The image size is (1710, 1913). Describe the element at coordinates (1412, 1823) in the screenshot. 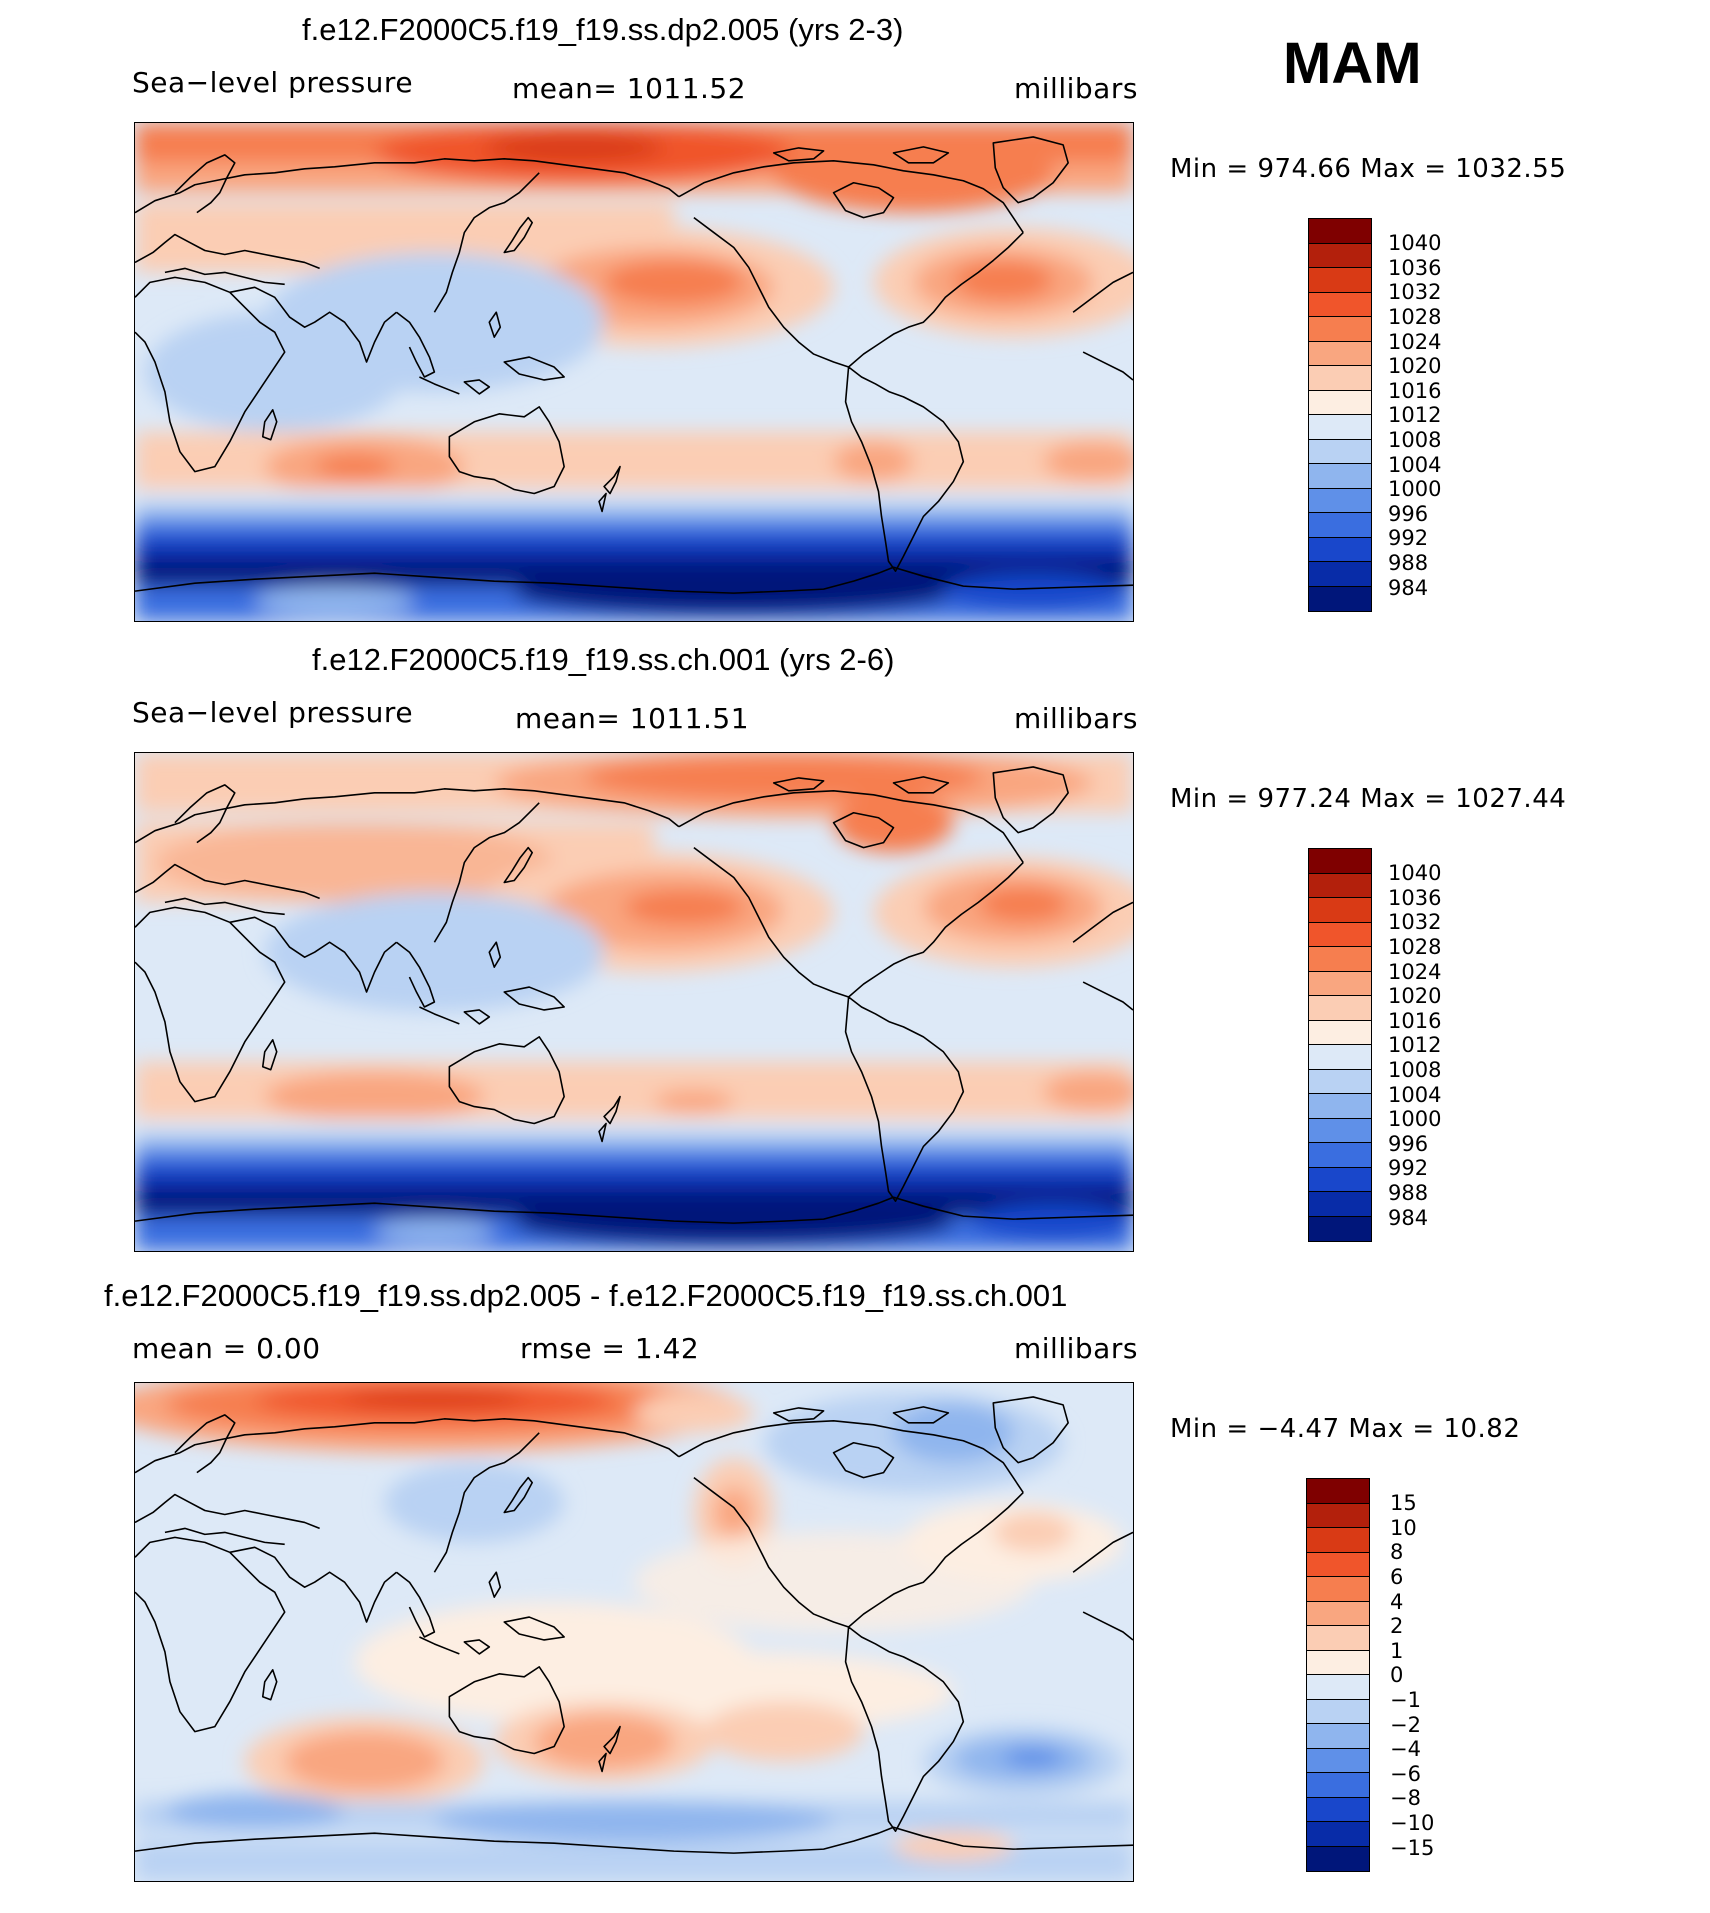

I see `colorbar-label: −10` at that location.